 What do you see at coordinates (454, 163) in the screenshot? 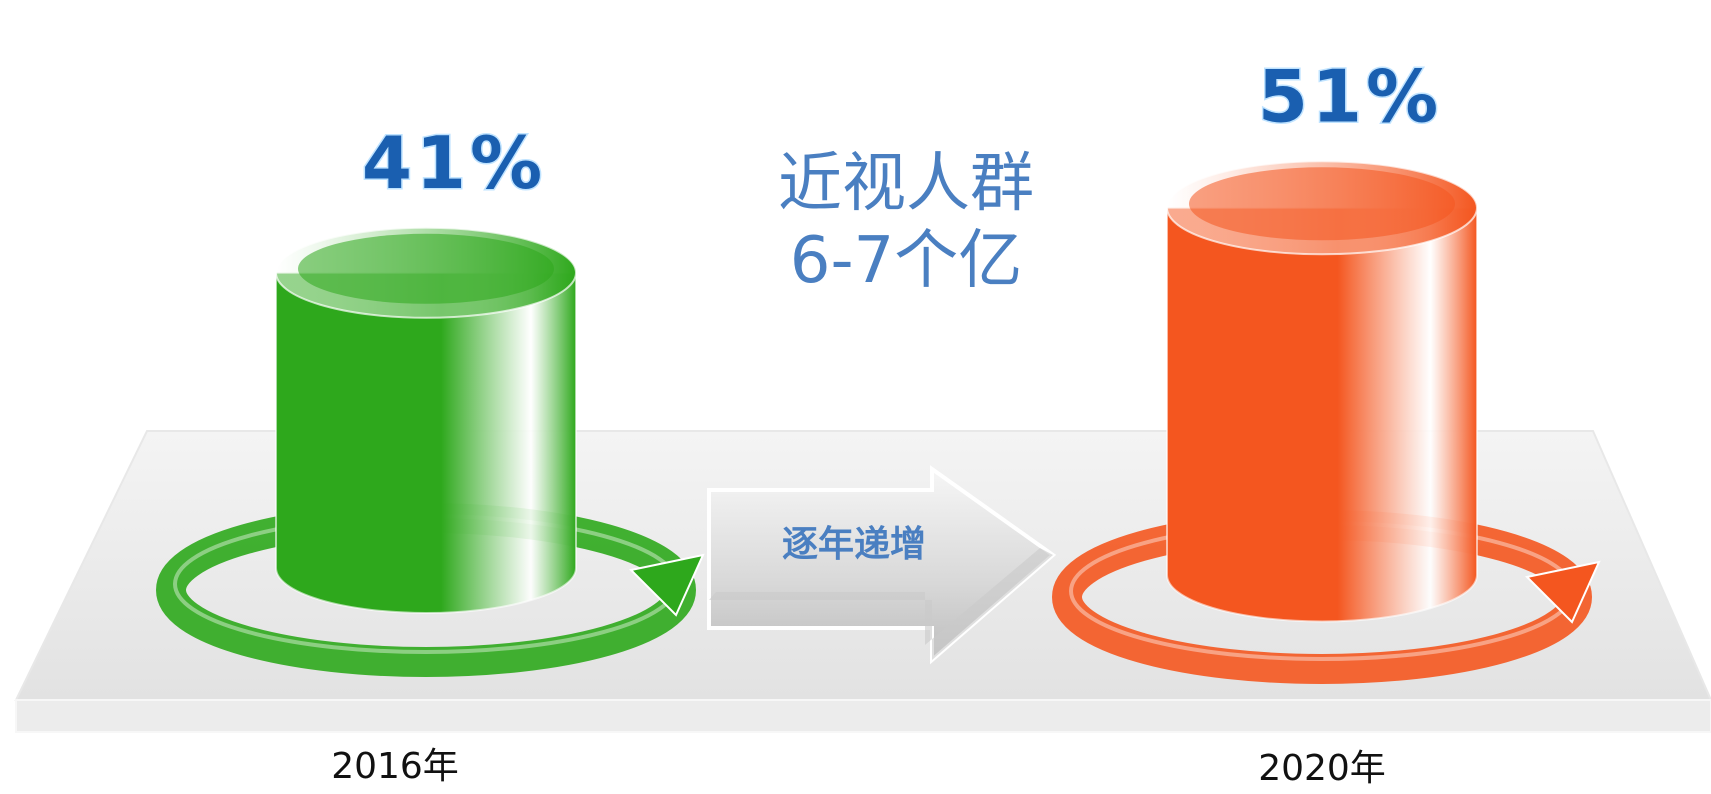
I see `value-label: 41%` at bounding box center [454, 163].